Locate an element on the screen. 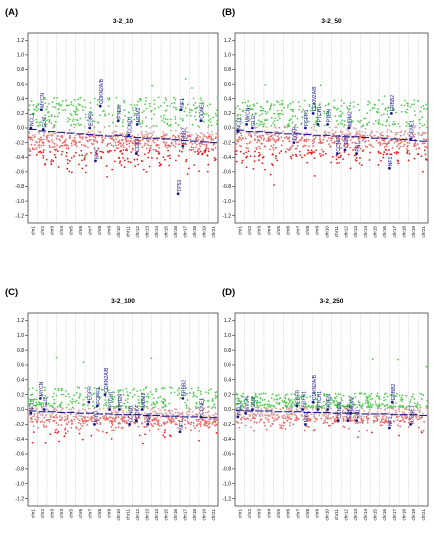  x-tick-label: chr13 is located at coordinates (146, 515).